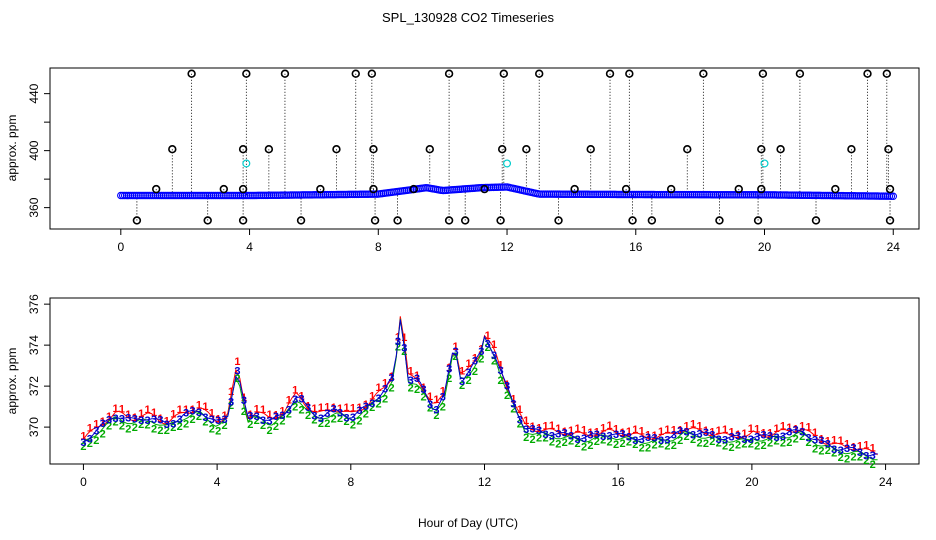 This screenshot has width=936, height=540. Describe the element at coordinates (886, 482) in the screenshot. I see `bottom-x-tick-label: 24` at that location.